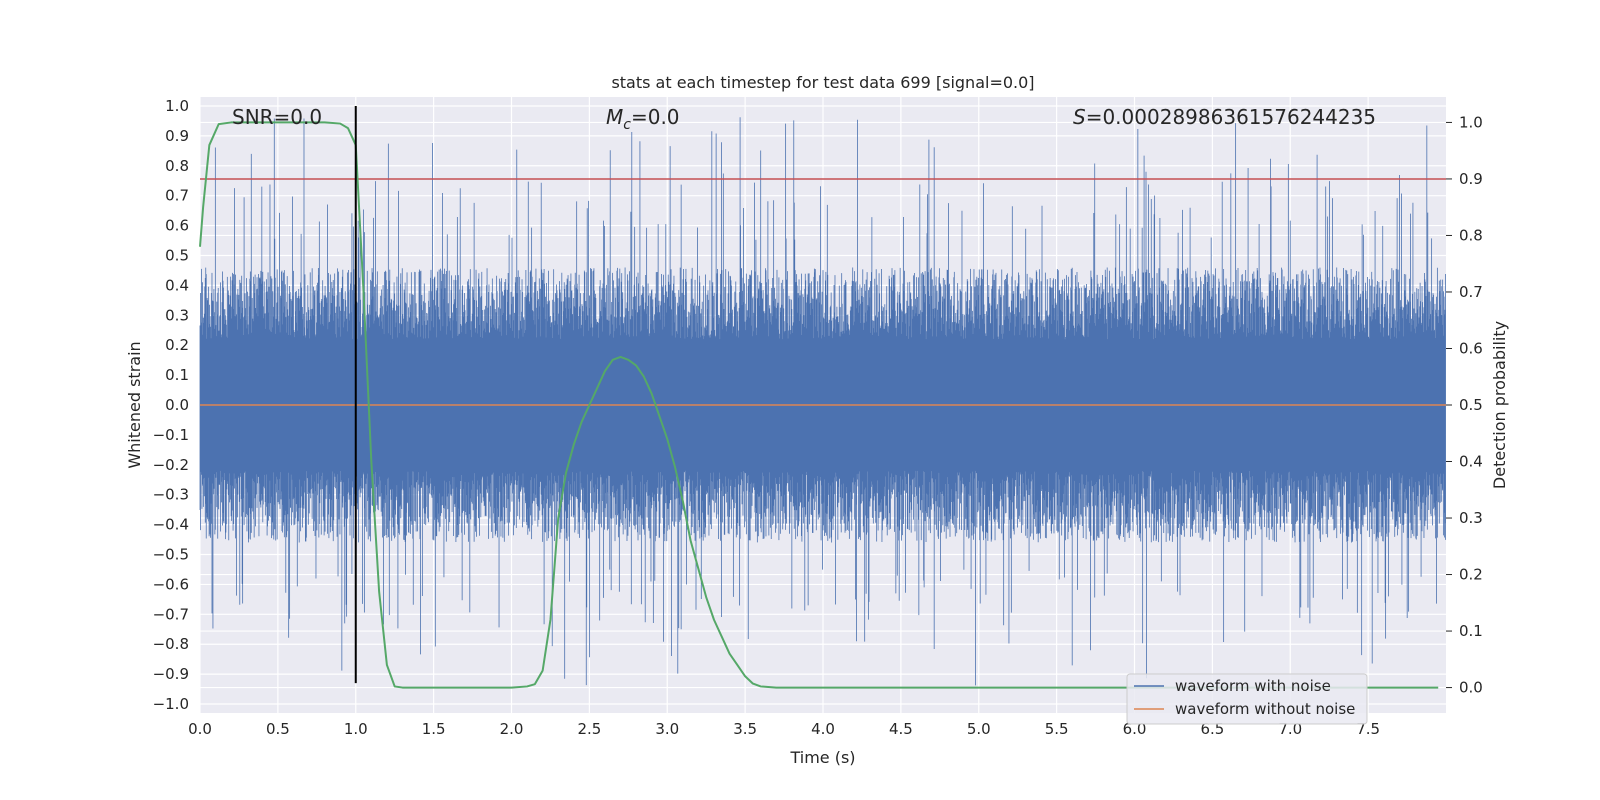 The height and width of the screenshot is (800, 1600). Describe the element at coordinates (667, 729) in the screenshot. I see `x-tick-label: 3.0` at that location.